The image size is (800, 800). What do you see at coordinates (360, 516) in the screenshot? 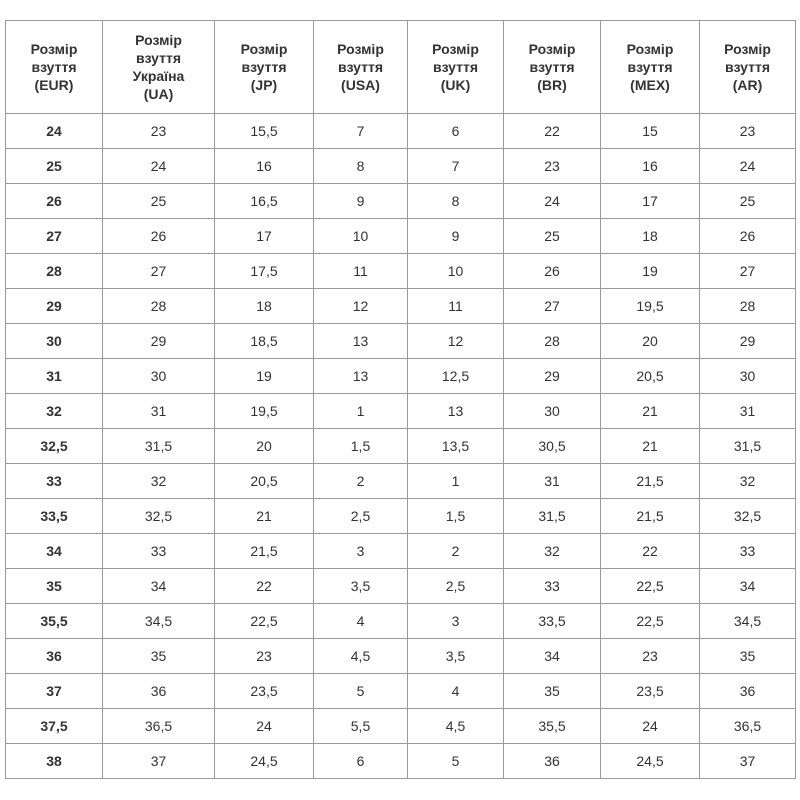
I see `size-cell: 2,5` at bounding box center [360, 516].